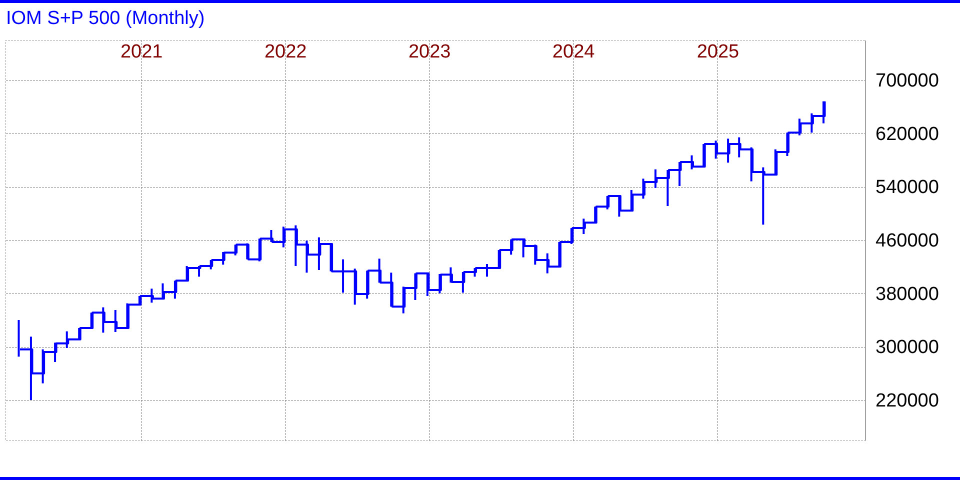  Describe the element at coordinates (907, 294) in the screenshot. I see `y-tick-label: 380000` at that location.